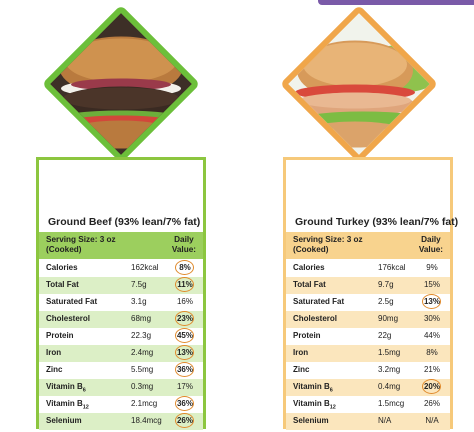 The image size is (474, 432). Describe the element at coordinates (431, 284) in the screenshot. I see `daily-value: 15%` at that location.